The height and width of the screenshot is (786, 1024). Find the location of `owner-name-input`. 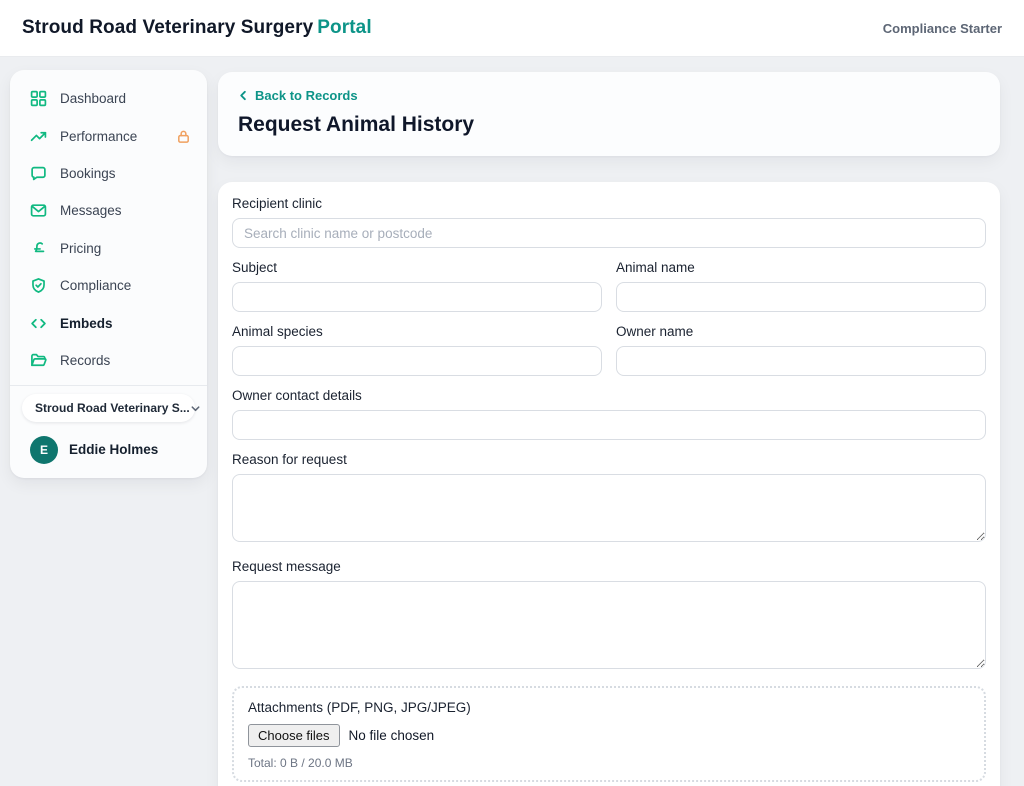

owner-name-input is located at coordinates (801, 361).